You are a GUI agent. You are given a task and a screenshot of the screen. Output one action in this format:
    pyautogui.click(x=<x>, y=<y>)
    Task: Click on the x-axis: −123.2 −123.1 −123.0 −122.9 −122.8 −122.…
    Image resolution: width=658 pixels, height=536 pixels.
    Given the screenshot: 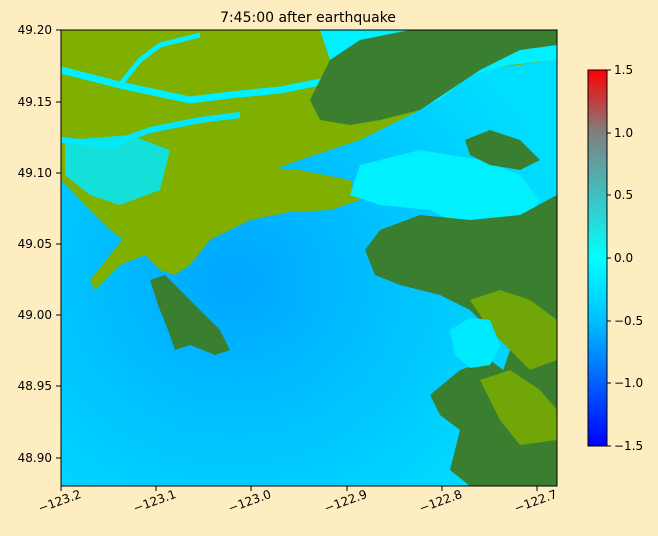 What is the action you would take?
    pyautogui.click(x=297, y=500)
    